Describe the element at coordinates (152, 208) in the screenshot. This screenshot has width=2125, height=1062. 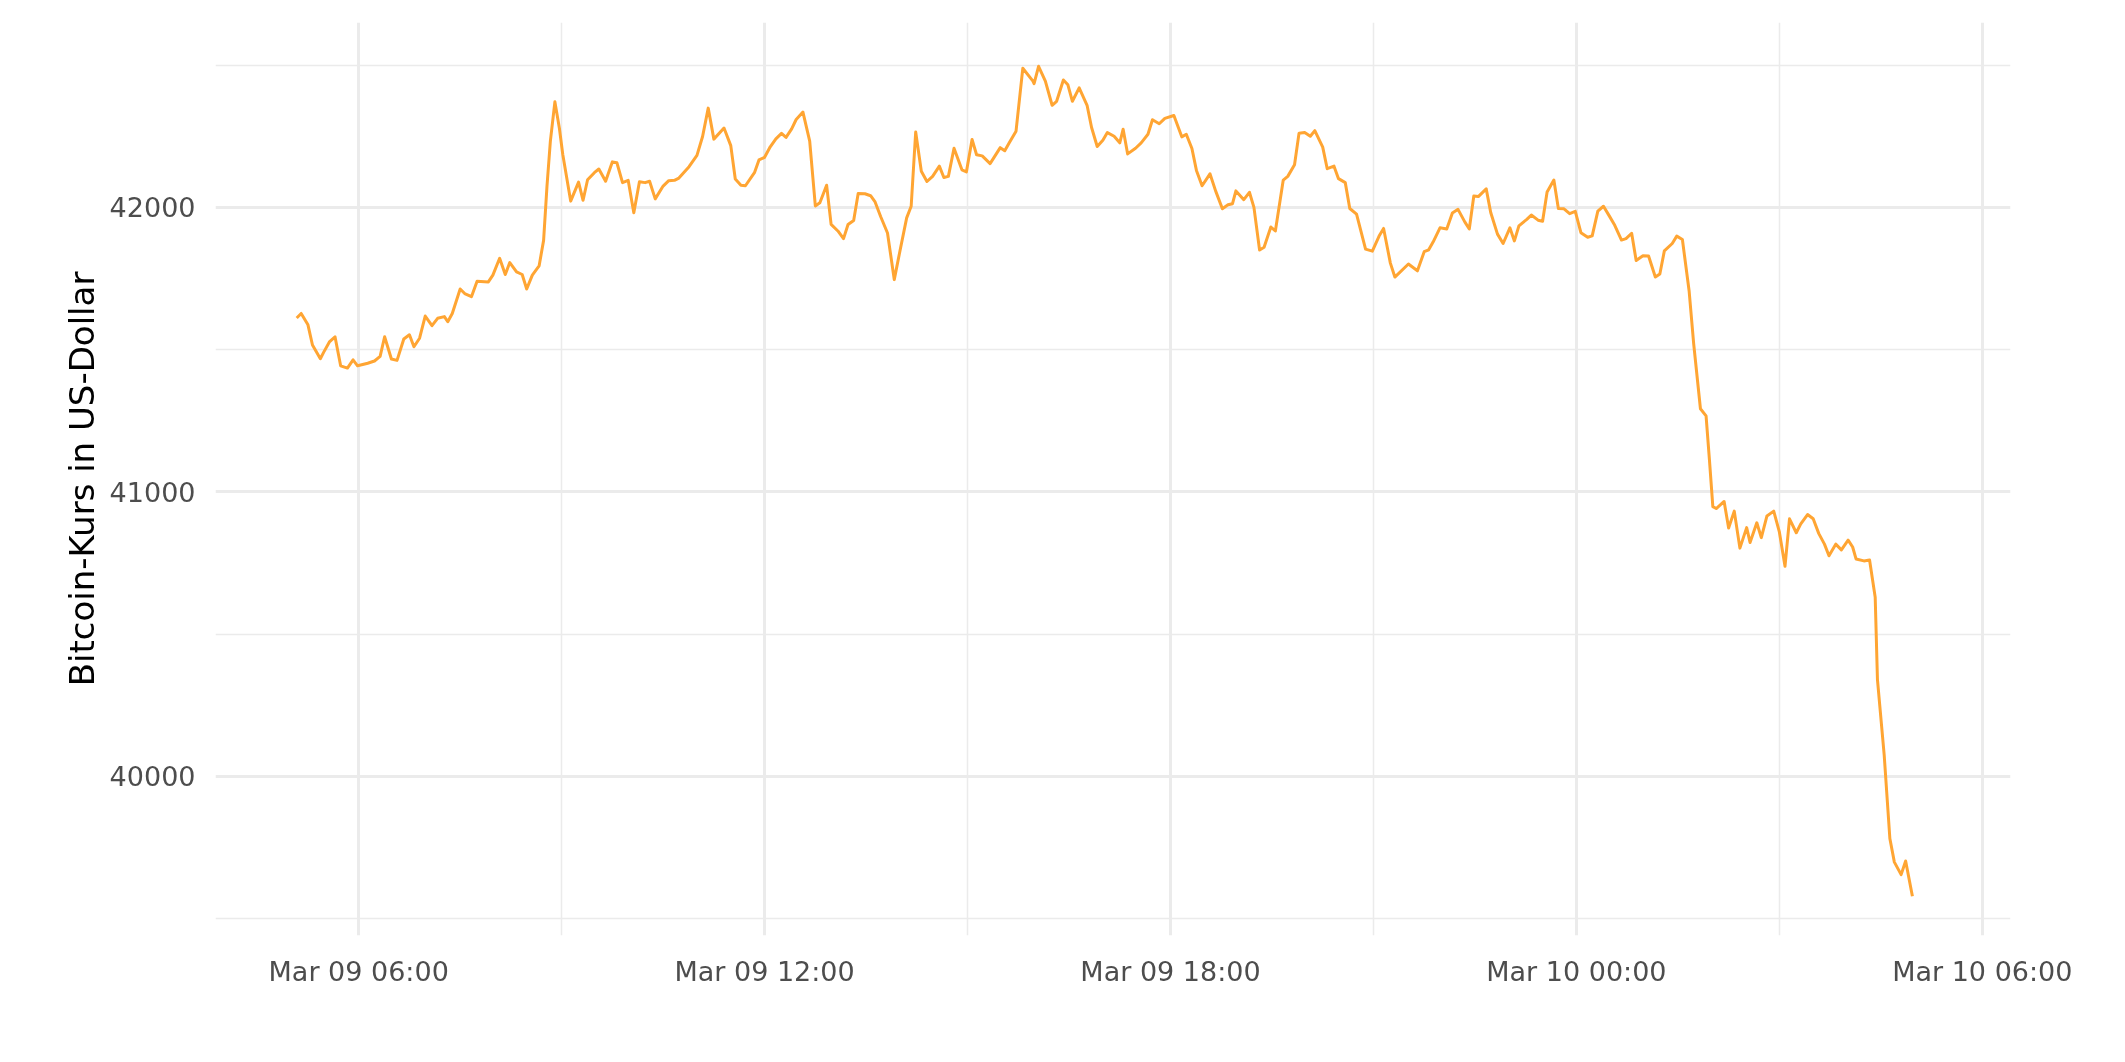
I see `y-tick-label: 42000` at that location.